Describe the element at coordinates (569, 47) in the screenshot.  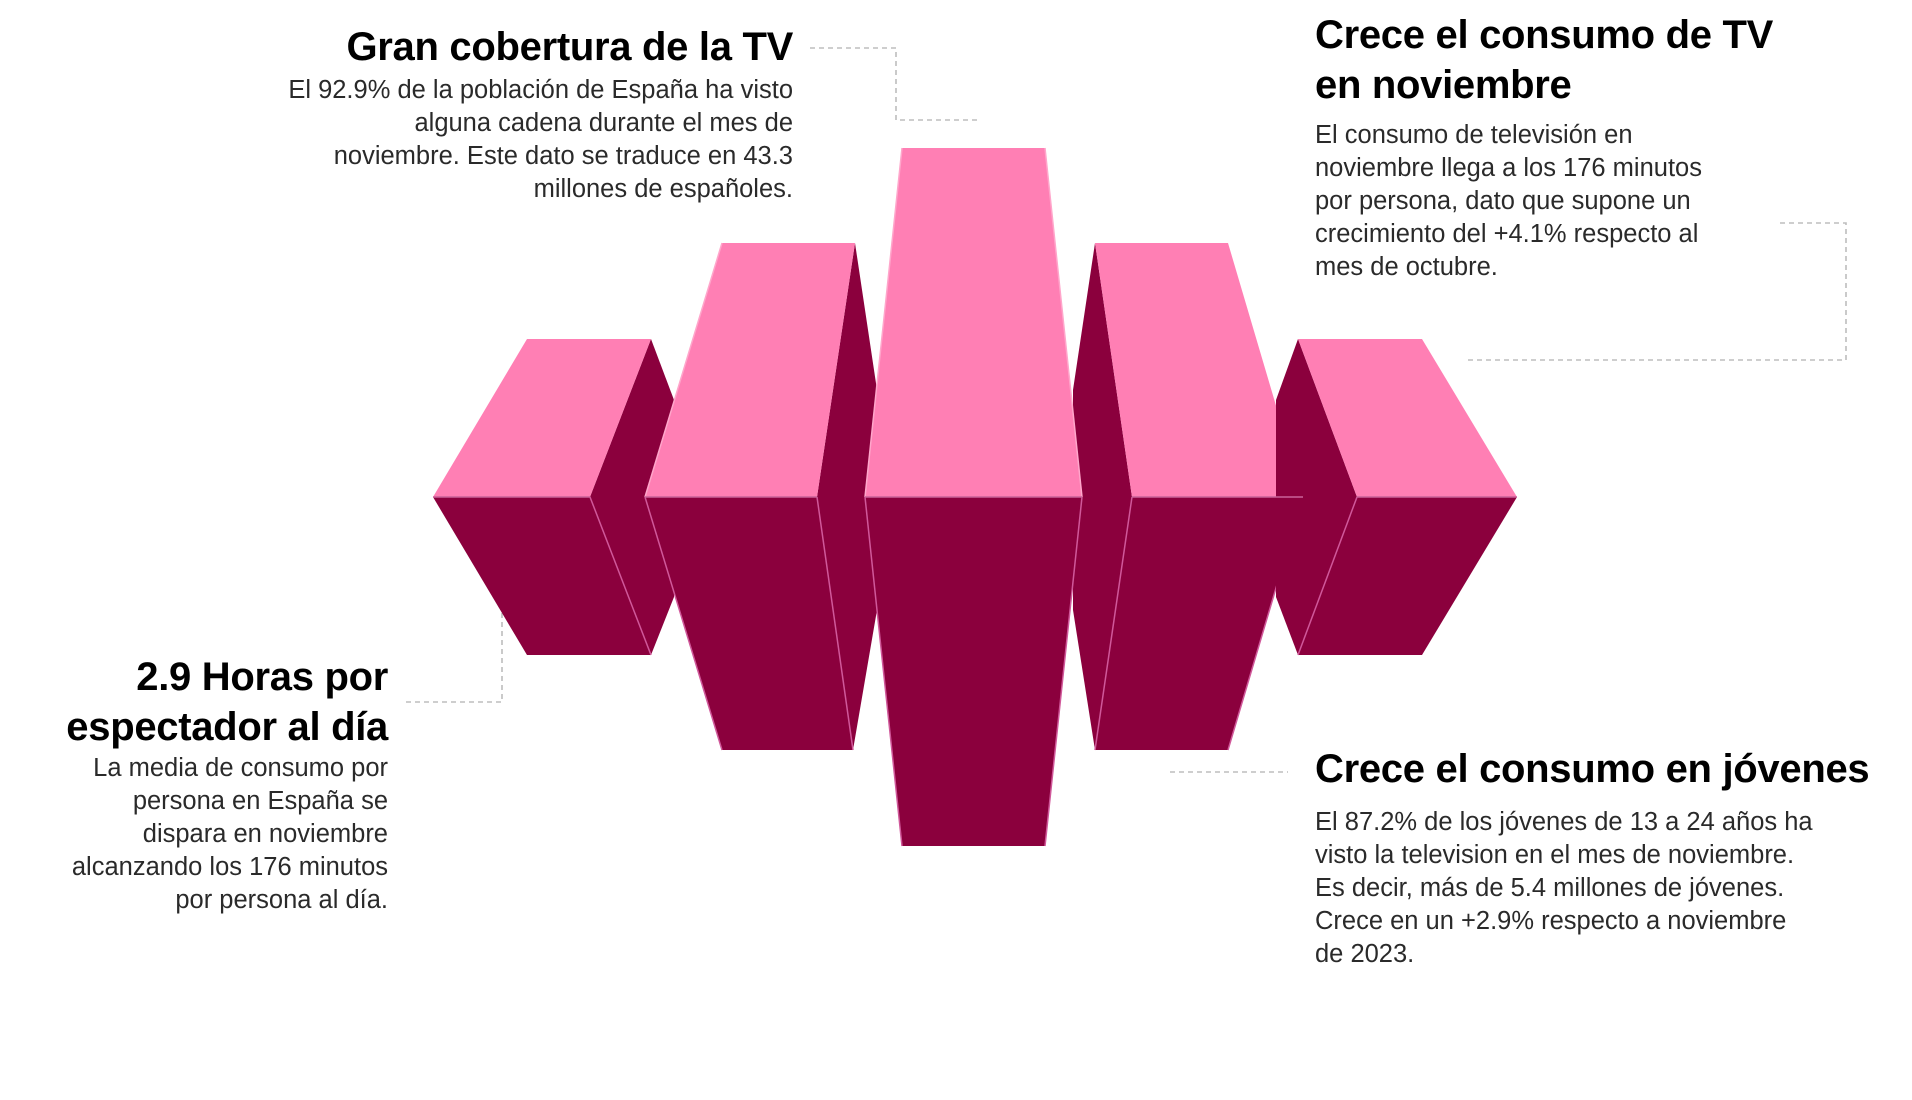
I see `coverage-heading: Gran cobertura de la TV` at that location.